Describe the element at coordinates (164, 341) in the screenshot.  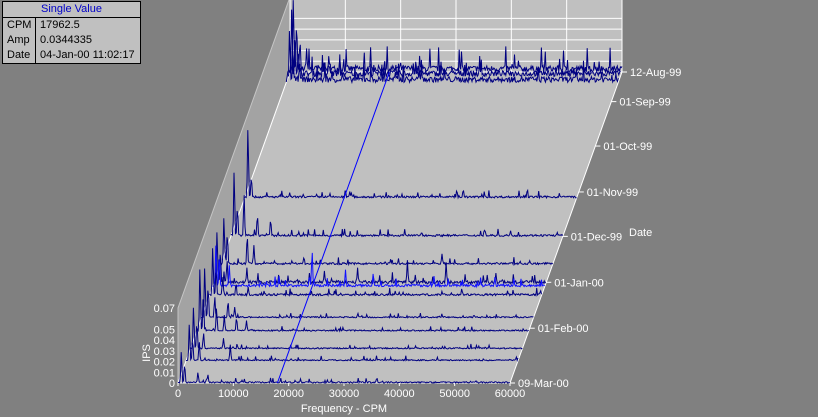
I see `y-tick-label: 0.04` at that location.